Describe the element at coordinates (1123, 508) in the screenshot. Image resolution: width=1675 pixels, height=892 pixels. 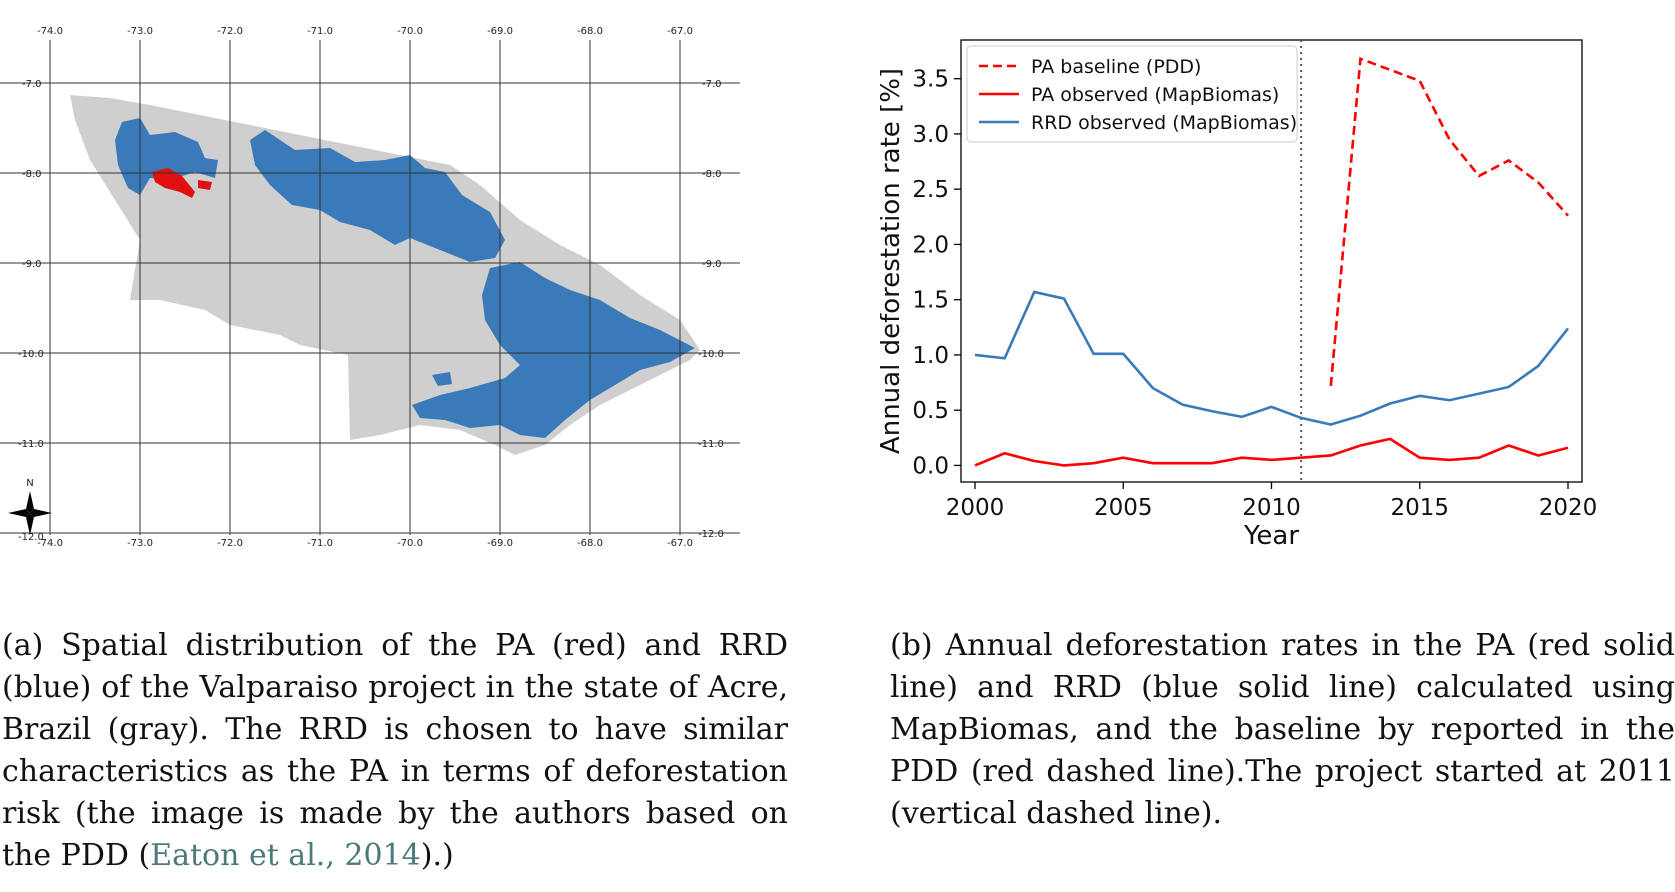
I see `x-tick-label: 2005` at that location.